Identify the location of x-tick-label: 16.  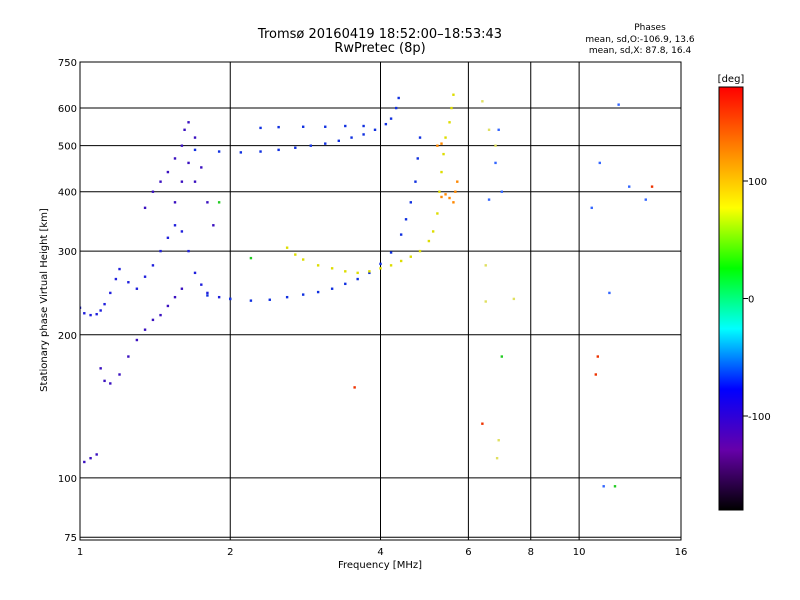
(681, 552).